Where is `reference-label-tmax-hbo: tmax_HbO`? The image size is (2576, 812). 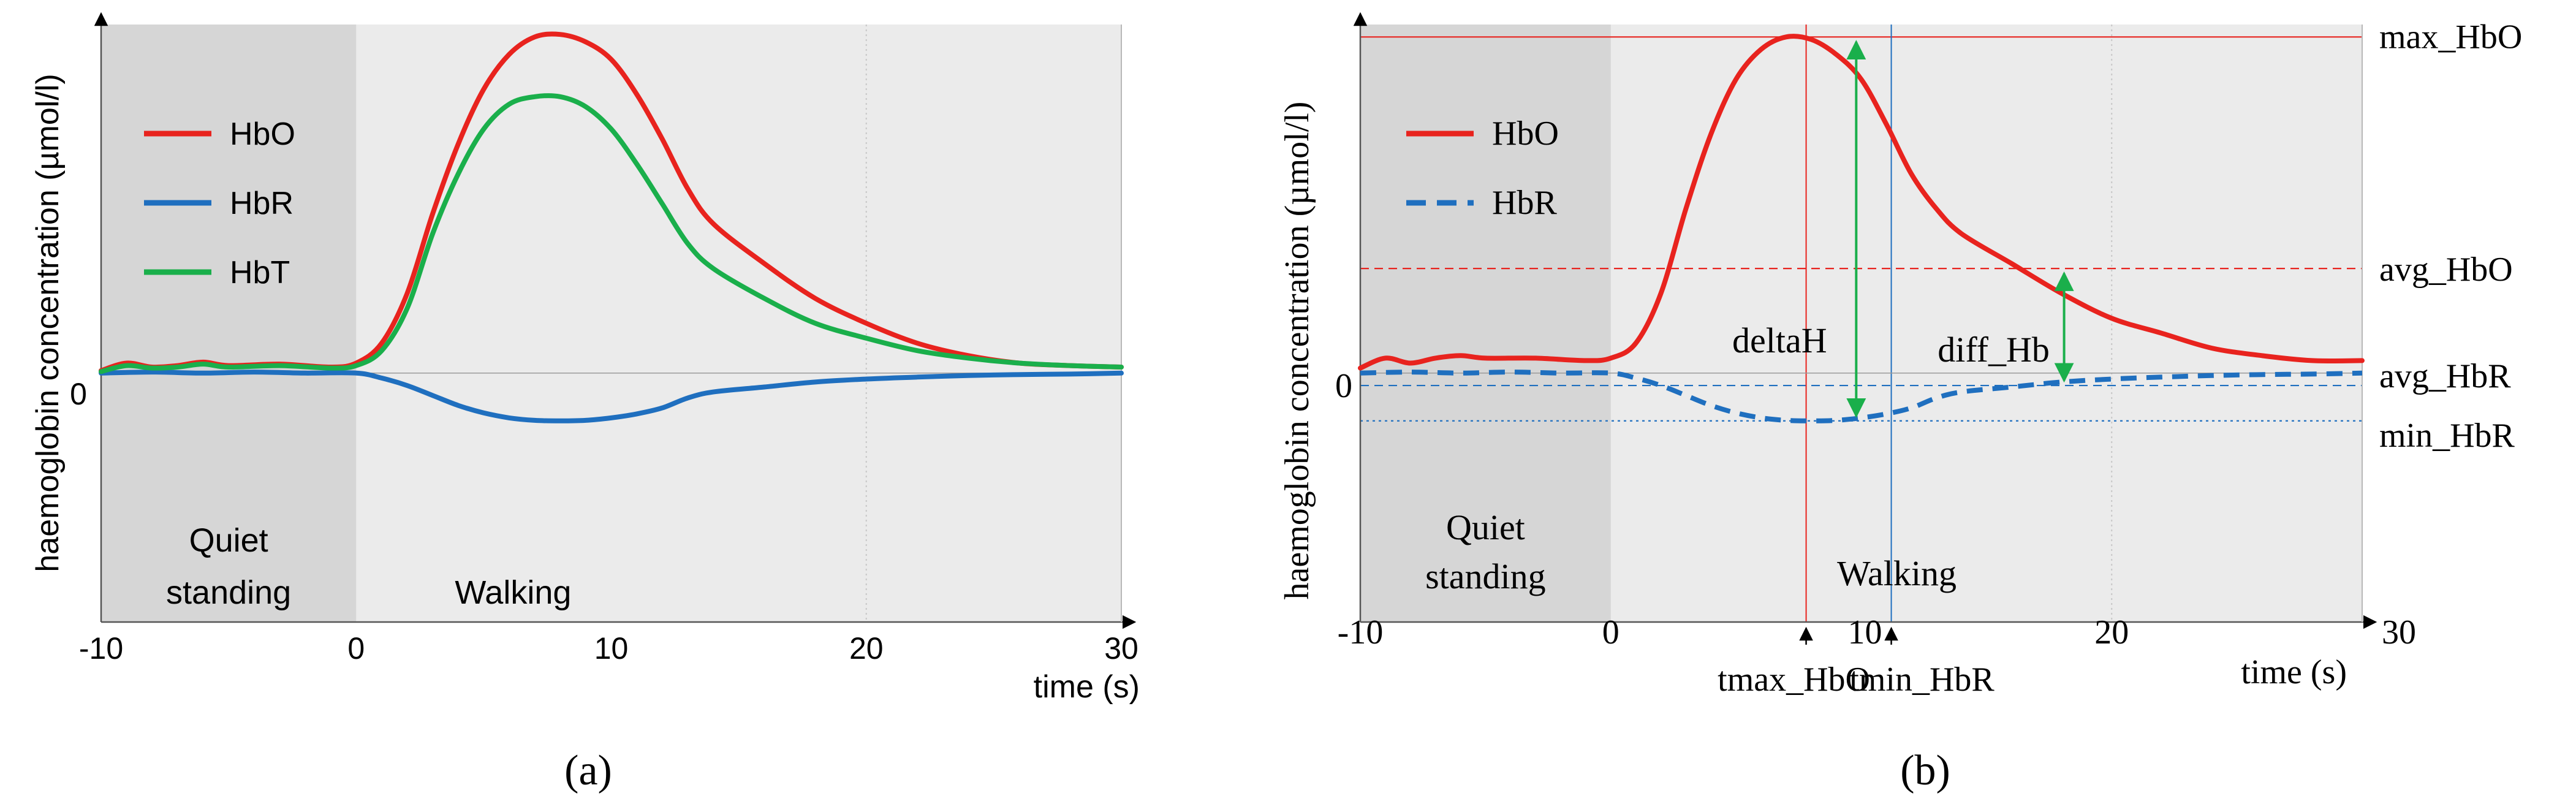 reference-label-tmax-hbo: tmax_HbO is located at coordinates (1794, 680).